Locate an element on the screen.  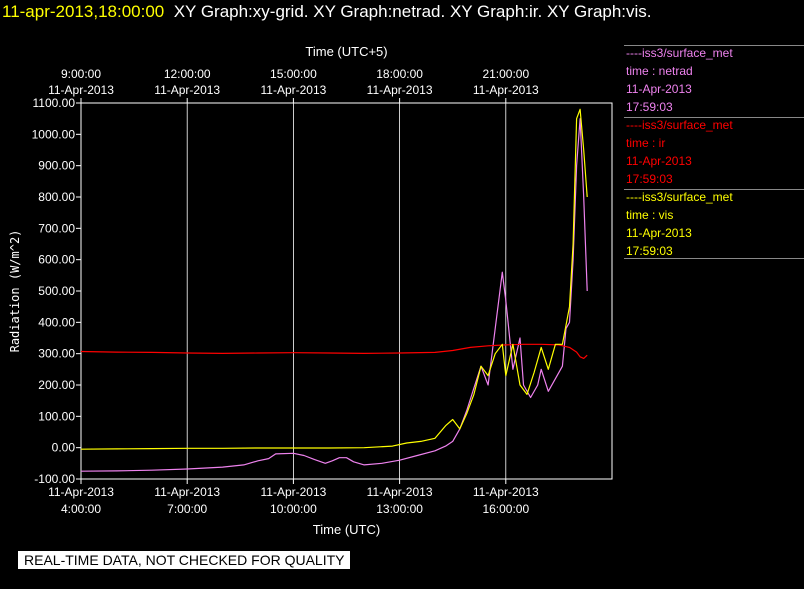
x2-tick-time-label: 21:00:00 is located at coordinates (505, 74).